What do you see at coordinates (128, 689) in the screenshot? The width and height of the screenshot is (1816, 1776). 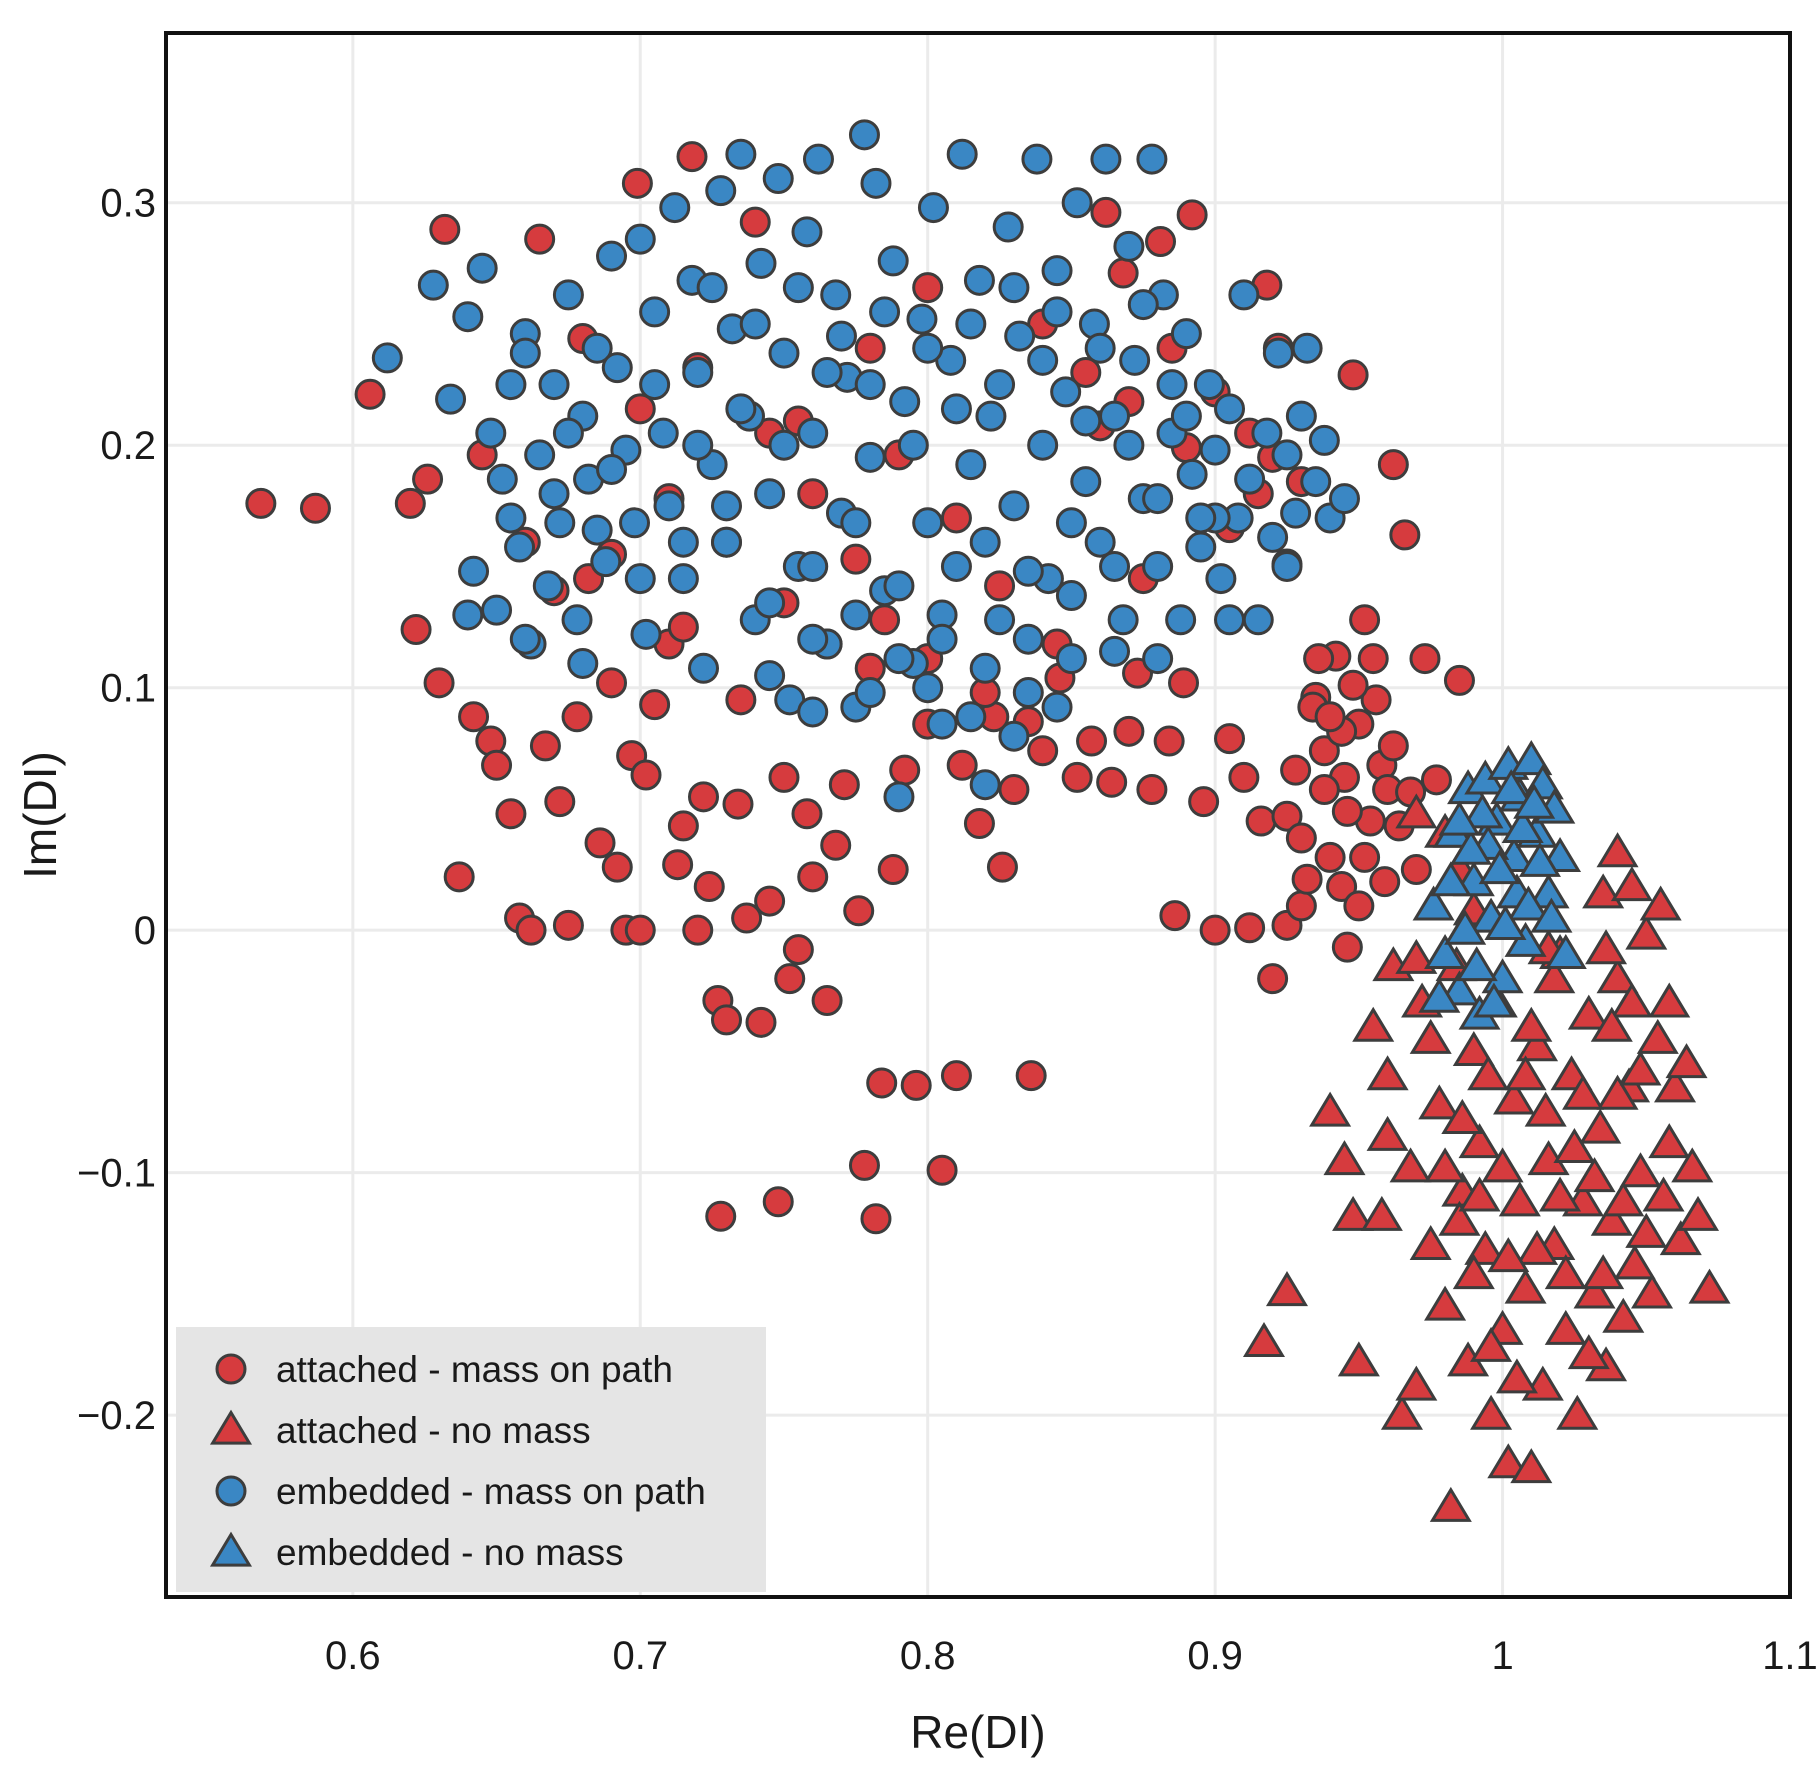 I see `y-tick-label: 0.1` at bounding box center [128, 689].